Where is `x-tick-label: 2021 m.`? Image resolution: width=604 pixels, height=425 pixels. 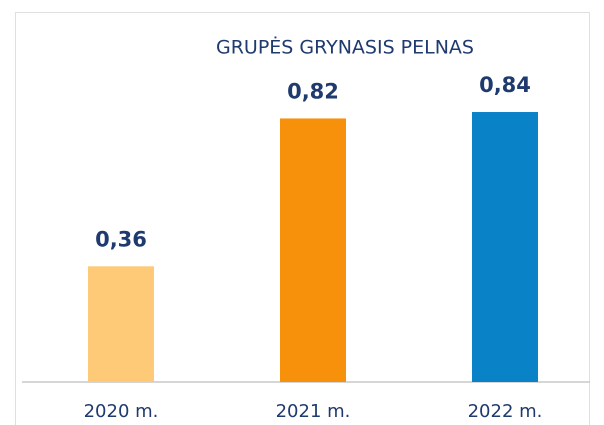
x-tick-label: 2021 m. is located at coordinates (313, 411).